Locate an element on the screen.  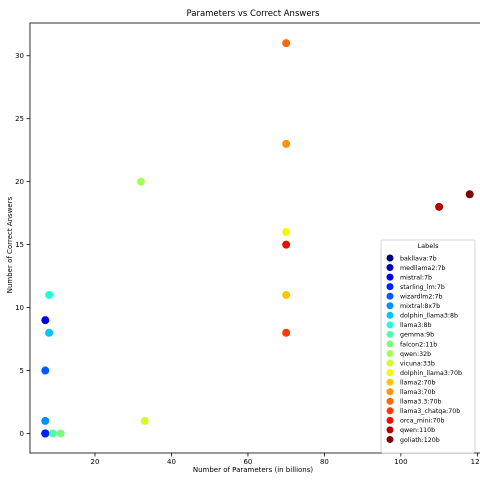
y-tick-label: 30 is located at coordinates (19, 56).